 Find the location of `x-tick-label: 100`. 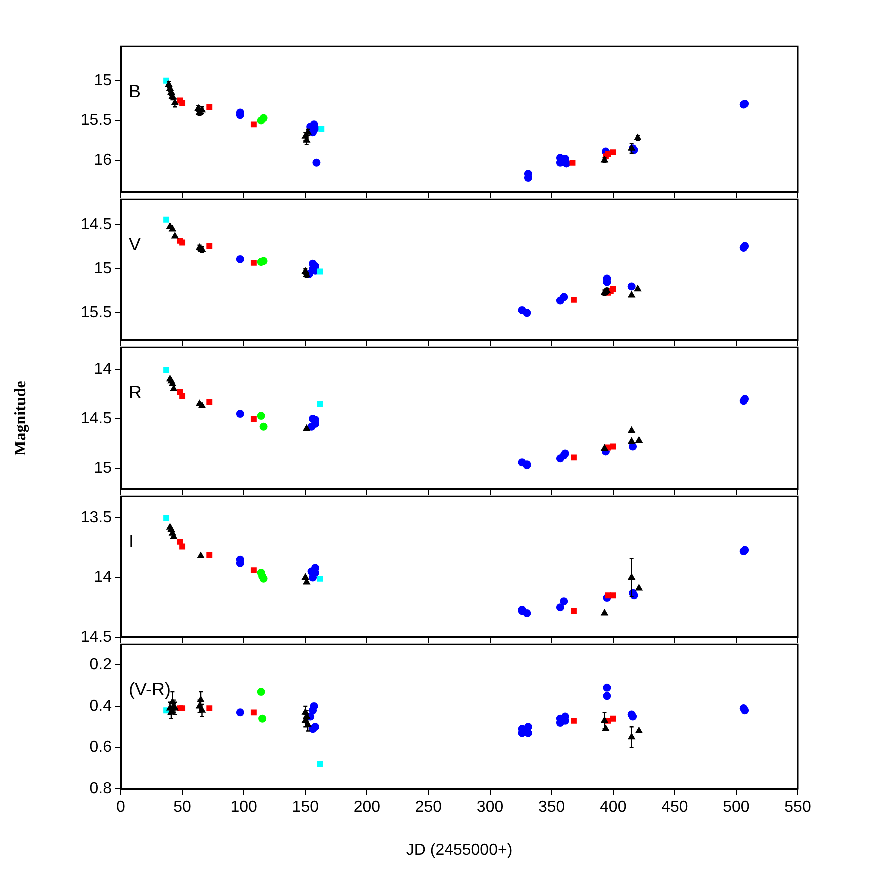

x-tick-label: 100 is located at coordinates (244, 807).